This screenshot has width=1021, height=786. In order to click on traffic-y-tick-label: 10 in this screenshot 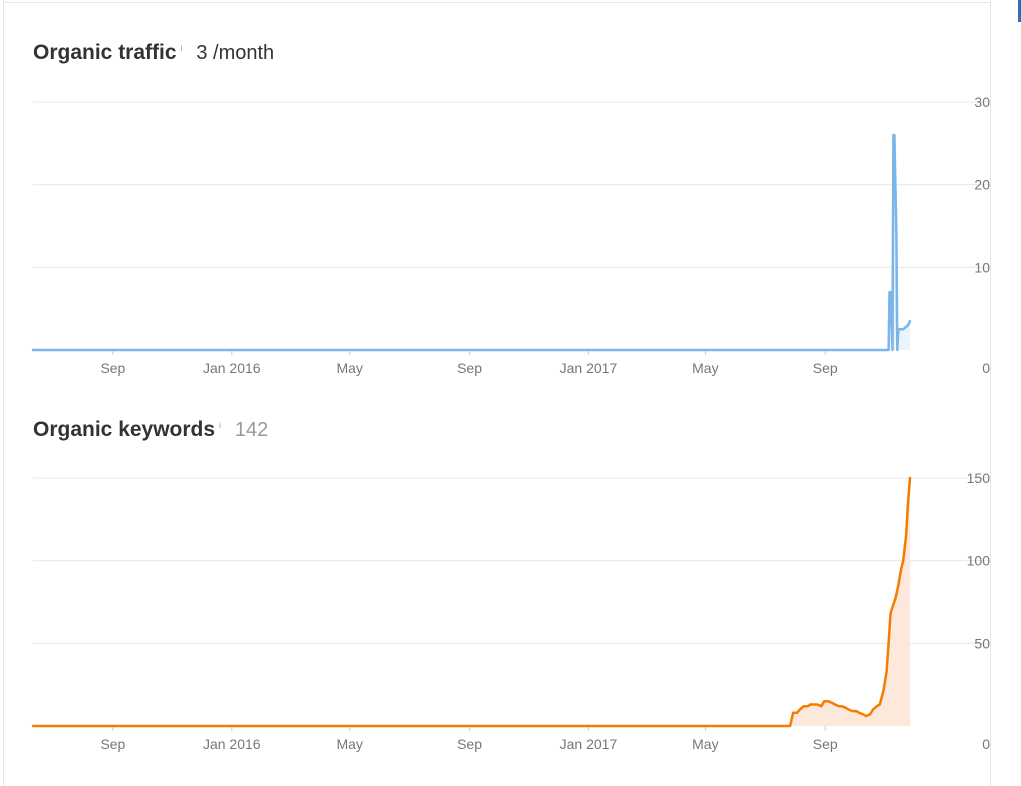, I will do `click(982, 267)`.